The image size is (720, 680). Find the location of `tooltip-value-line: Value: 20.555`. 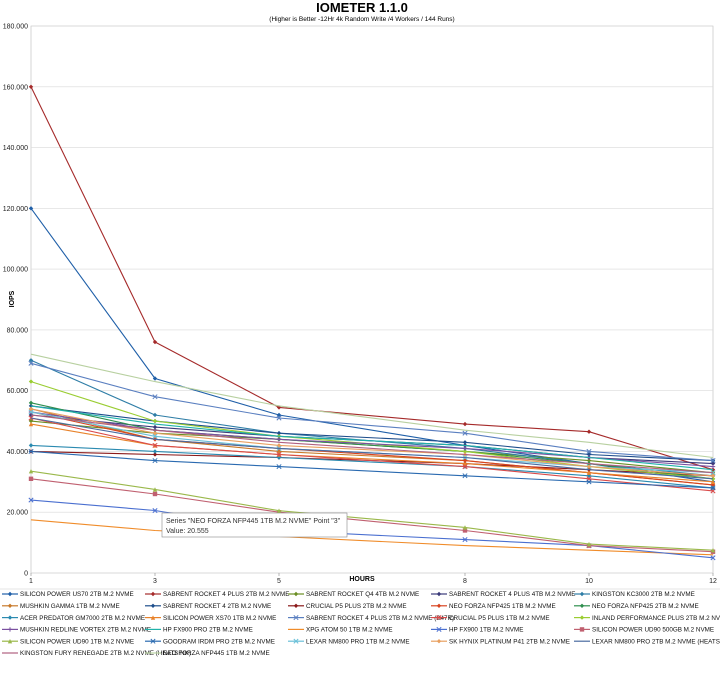

tooltip-value-line: Value: 20.555 is located at coordinates (187, 531).